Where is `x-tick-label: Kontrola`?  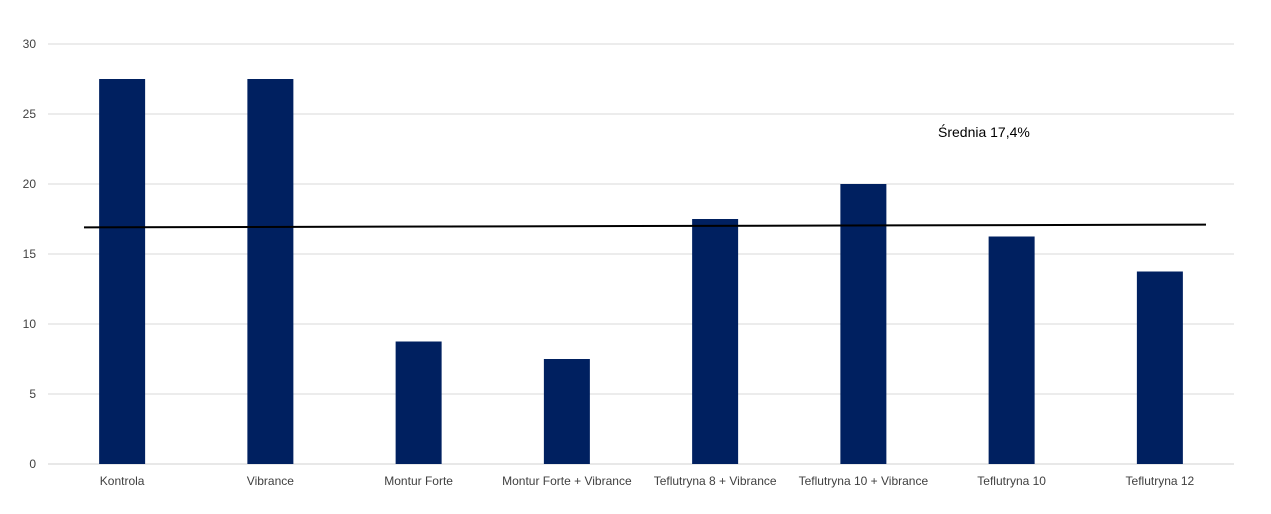 x-tick-label: Kontrola is located at coordinates (122, 481).